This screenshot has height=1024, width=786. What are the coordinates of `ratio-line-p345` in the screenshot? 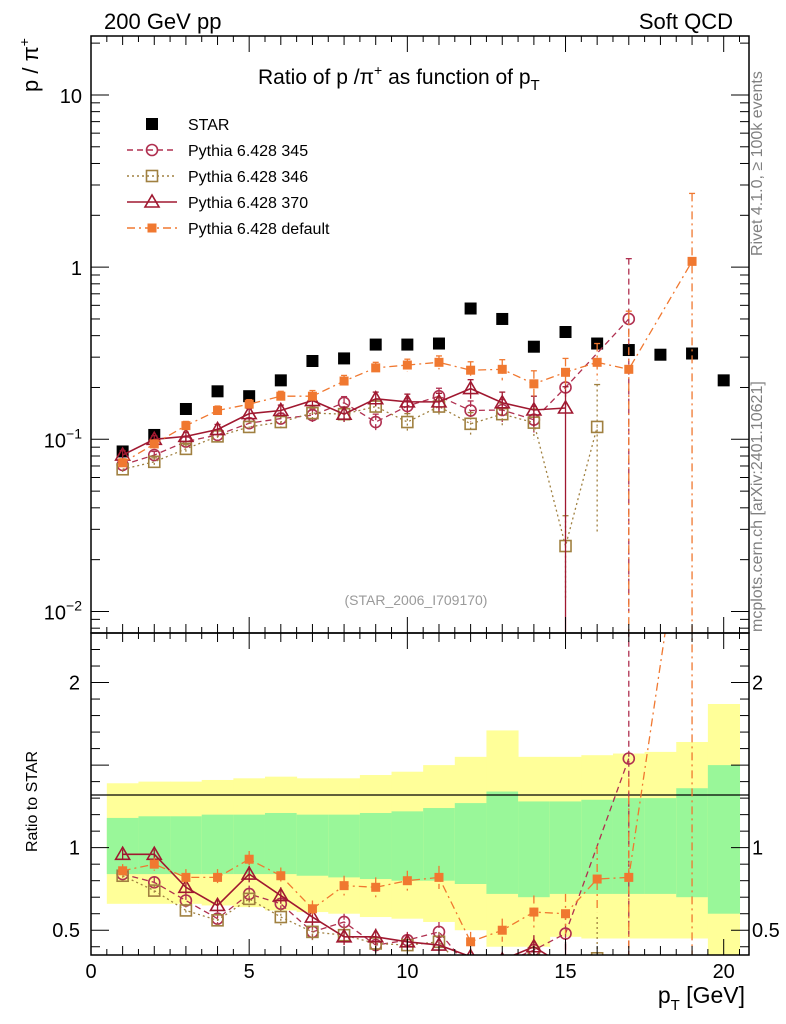 It's located at (376, 856).